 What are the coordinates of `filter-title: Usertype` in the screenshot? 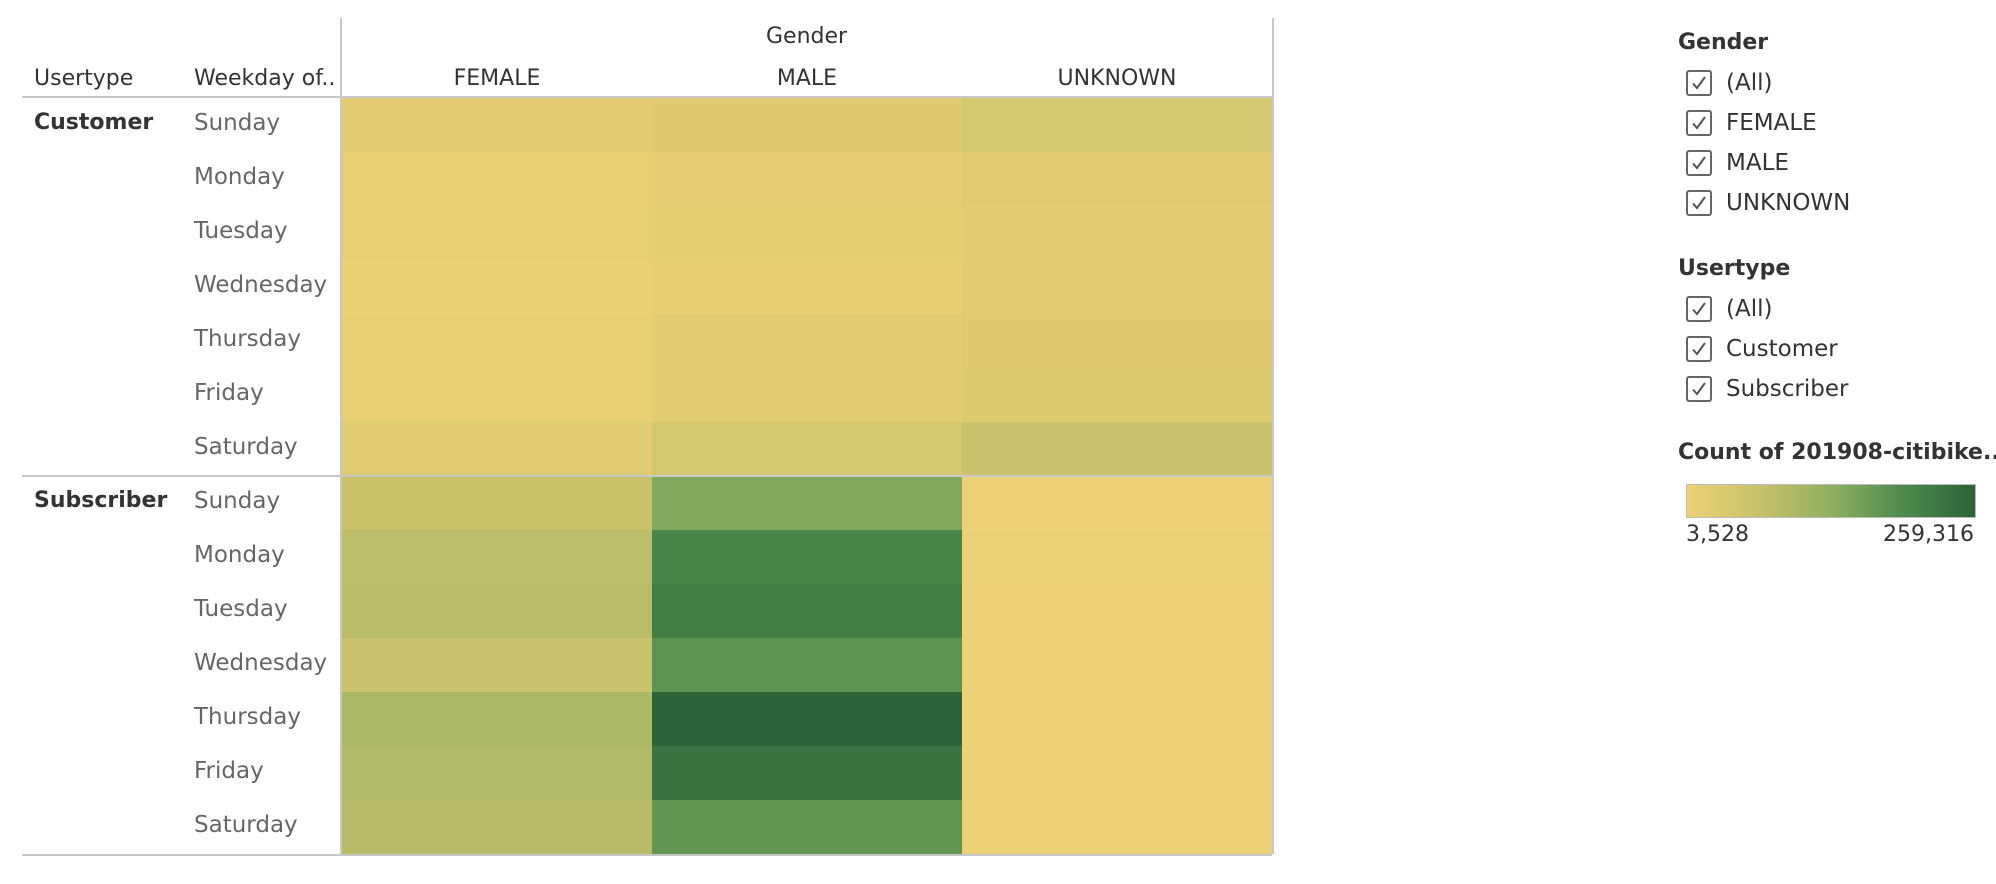 It's located at (1734, 268).